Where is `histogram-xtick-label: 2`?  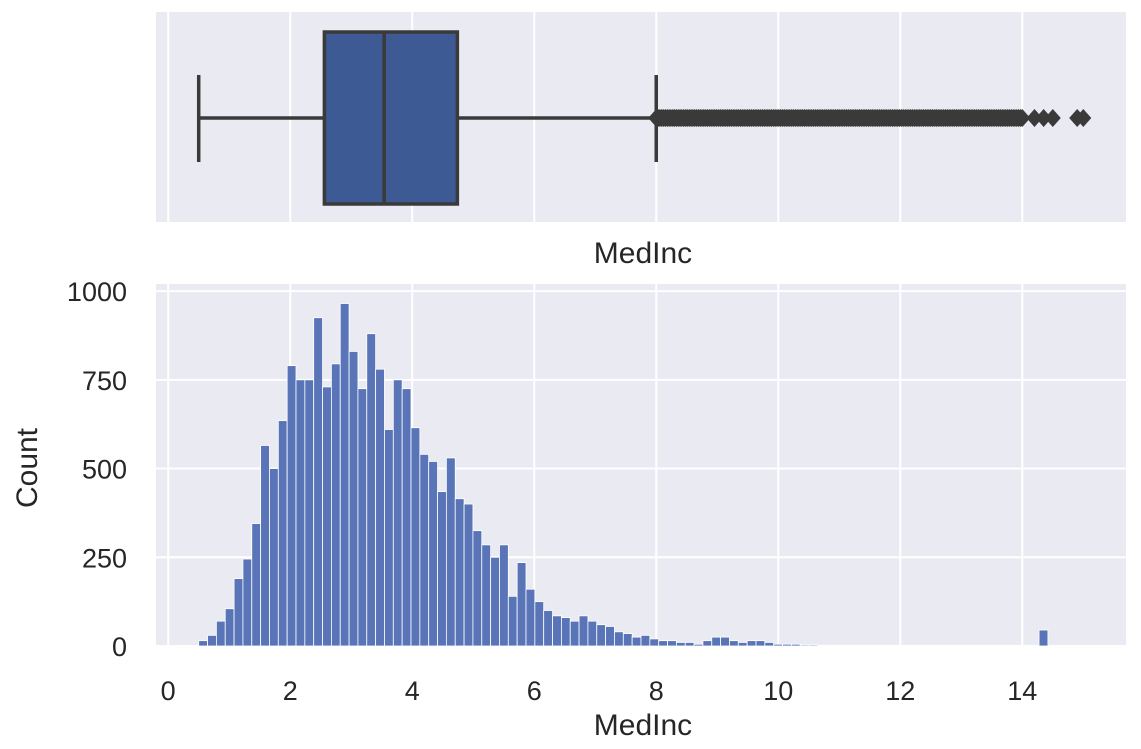 histogram-xtick-label: 2 is located at coordinates (290, 691).